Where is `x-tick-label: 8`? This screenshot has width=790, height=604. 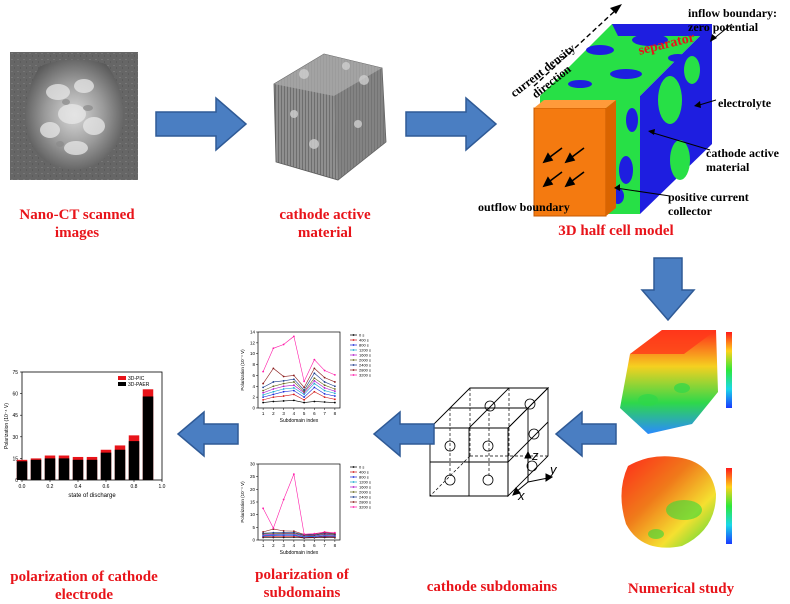
x-tick-label: 8 is located at coordinates (335, 413).